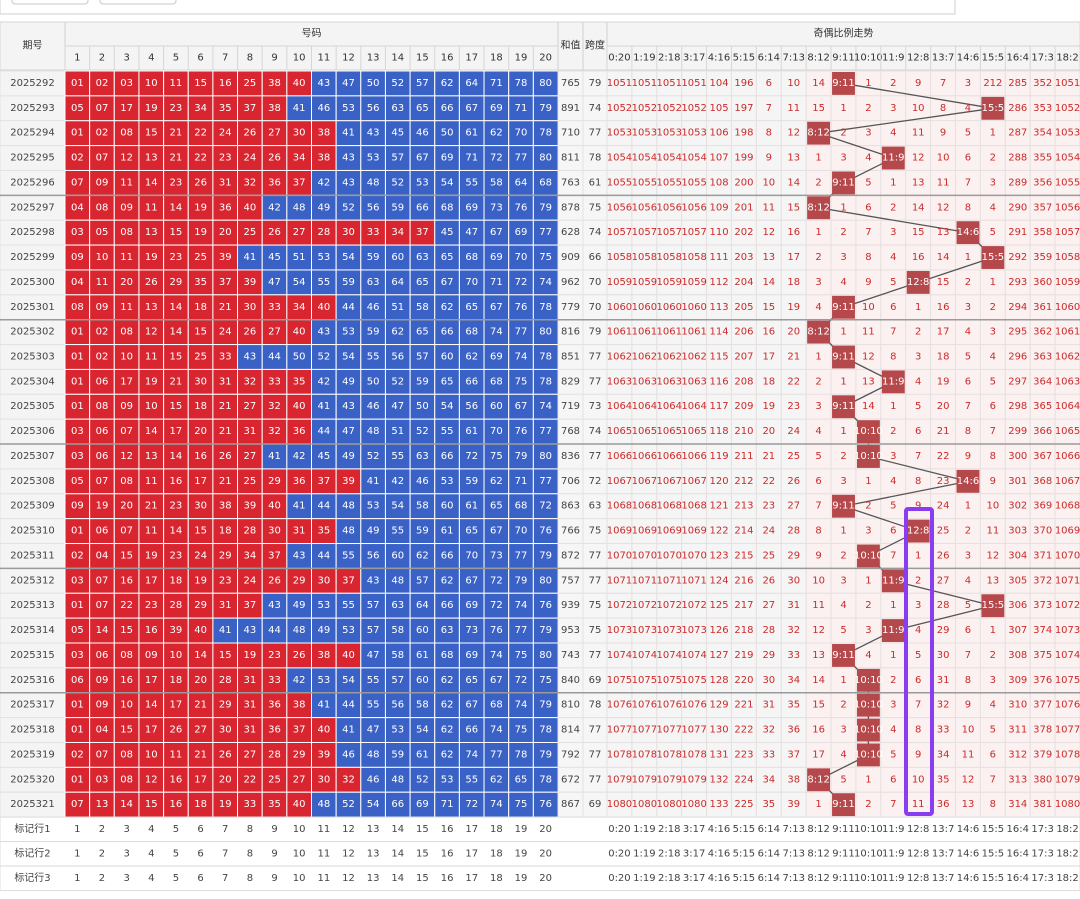 The image size is (1080, 899). What do you see at coordinates (570, 357) in the screenshot?
I see `sum-cell` at bounding box center [570, 357].